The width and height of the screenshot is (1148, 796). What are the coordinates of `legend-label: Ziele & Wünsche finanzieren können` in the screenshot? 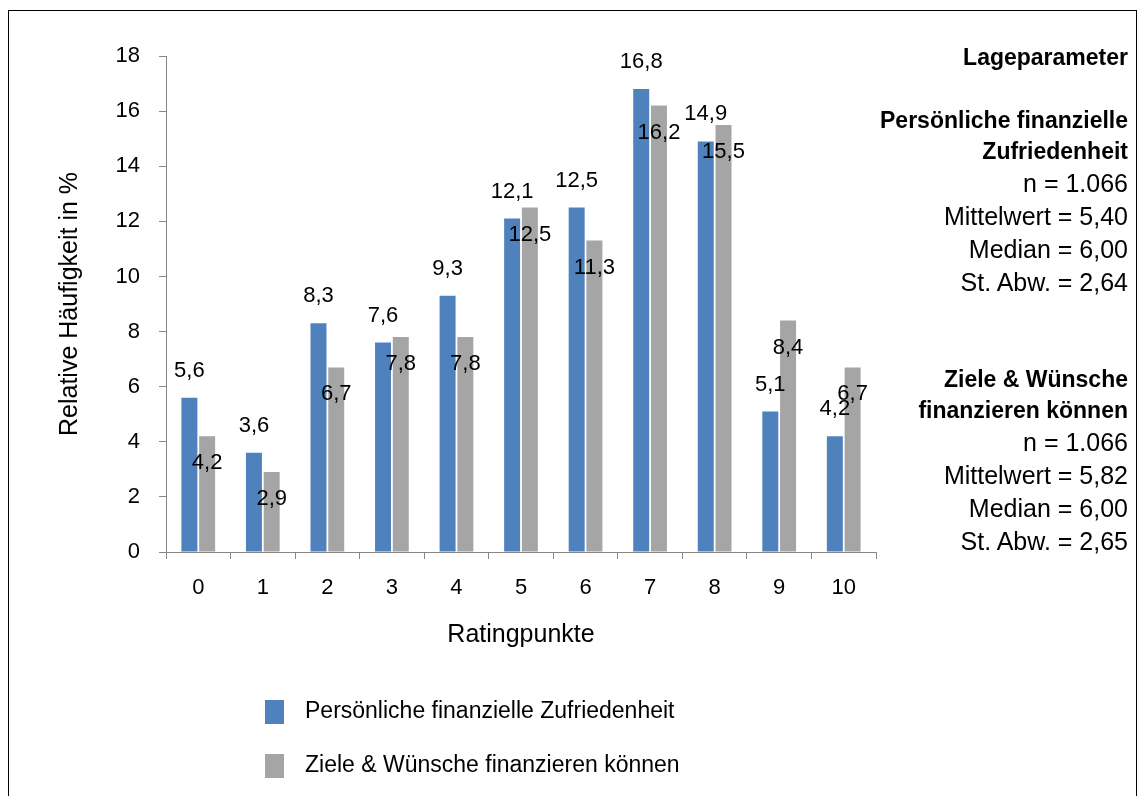 It's located at (492, 764).